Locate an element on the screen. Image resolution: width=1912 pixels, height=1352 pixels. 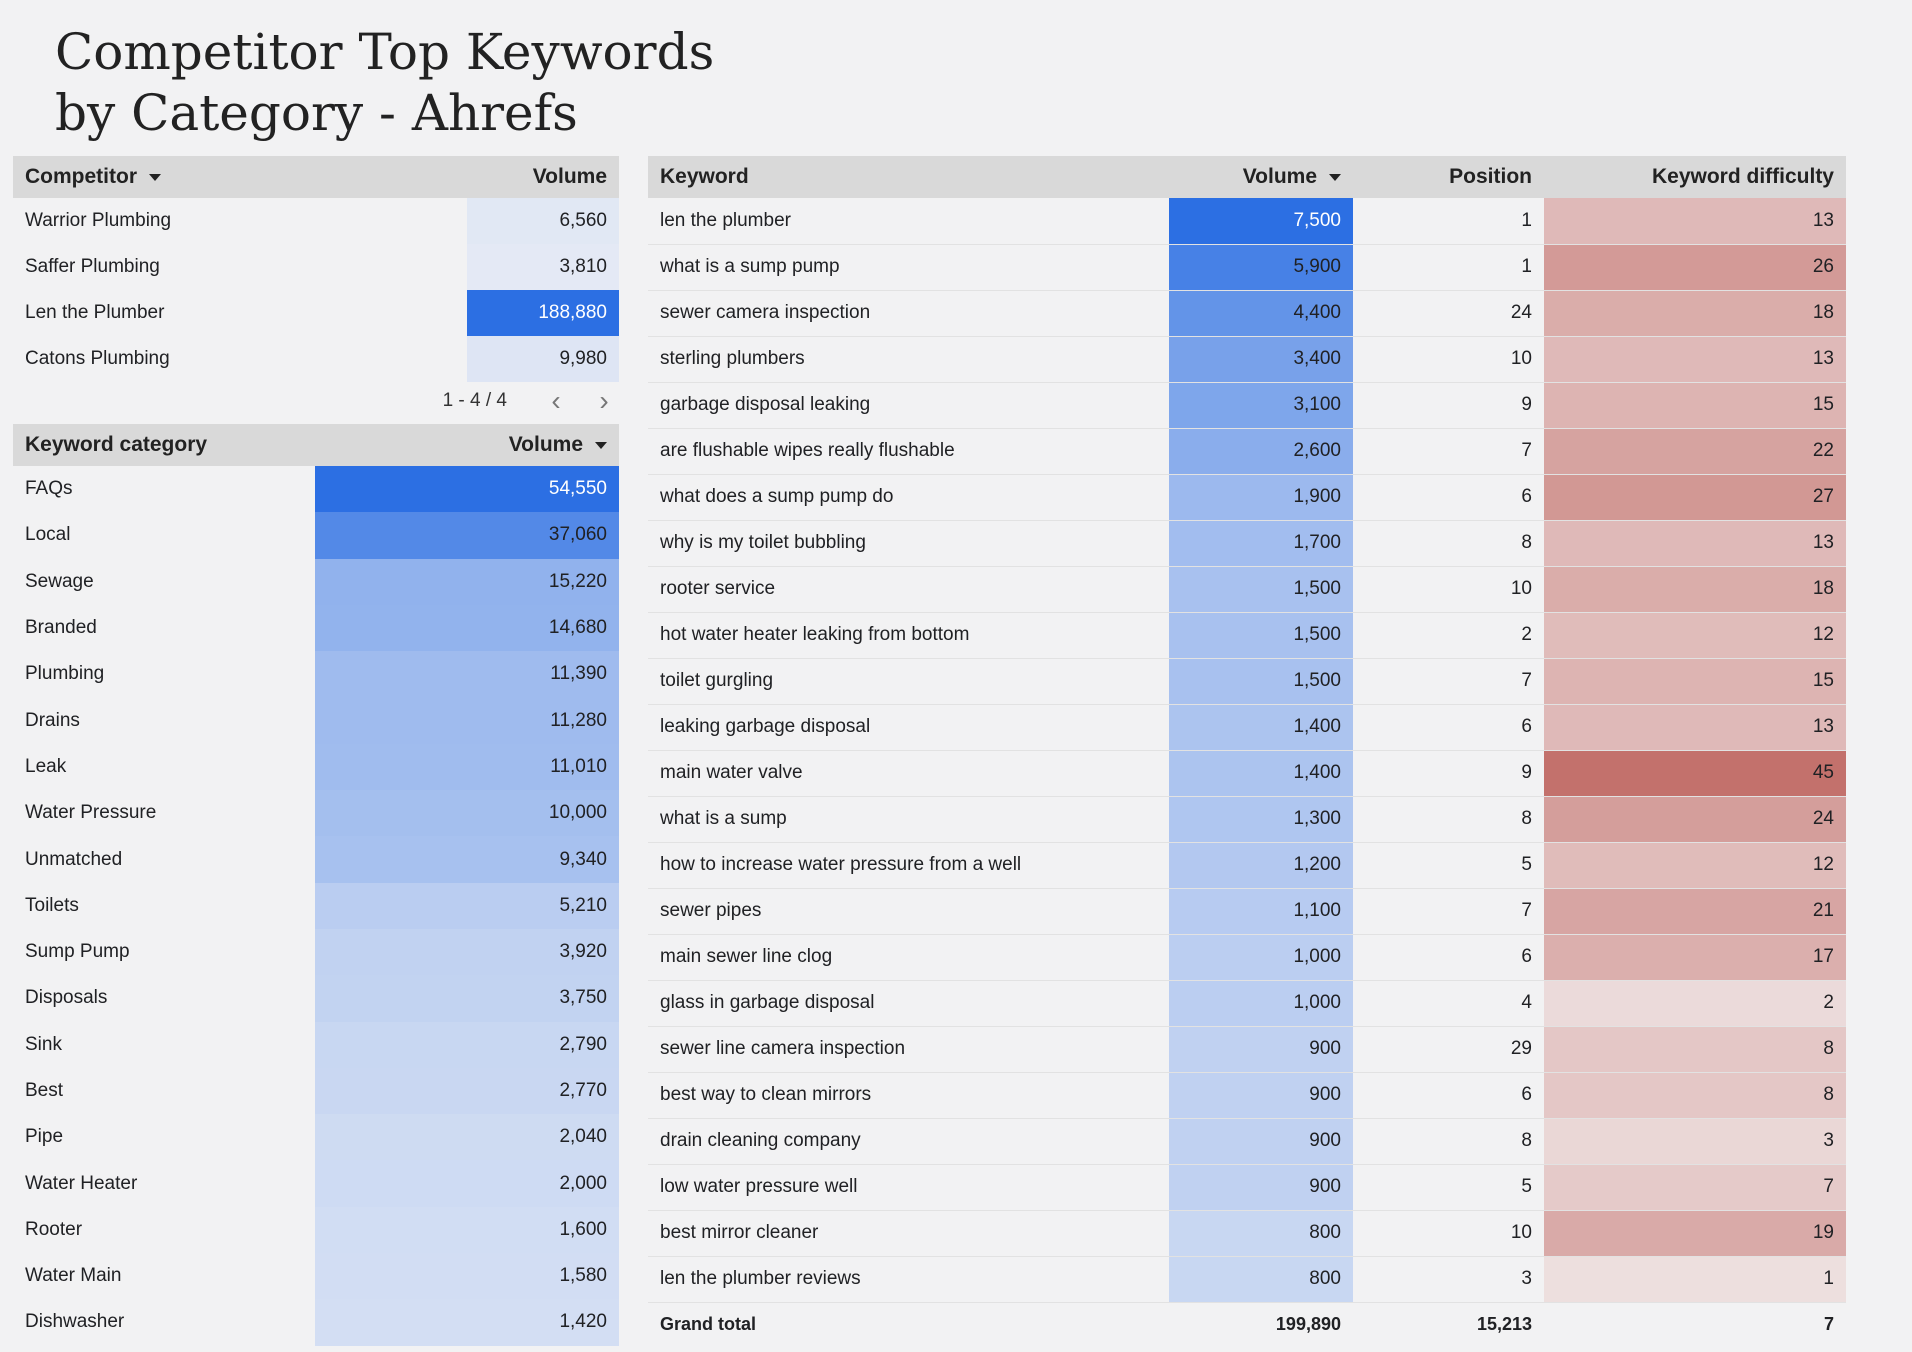
keyword-text: toilet gurgling is located at coordinates (908, 681).